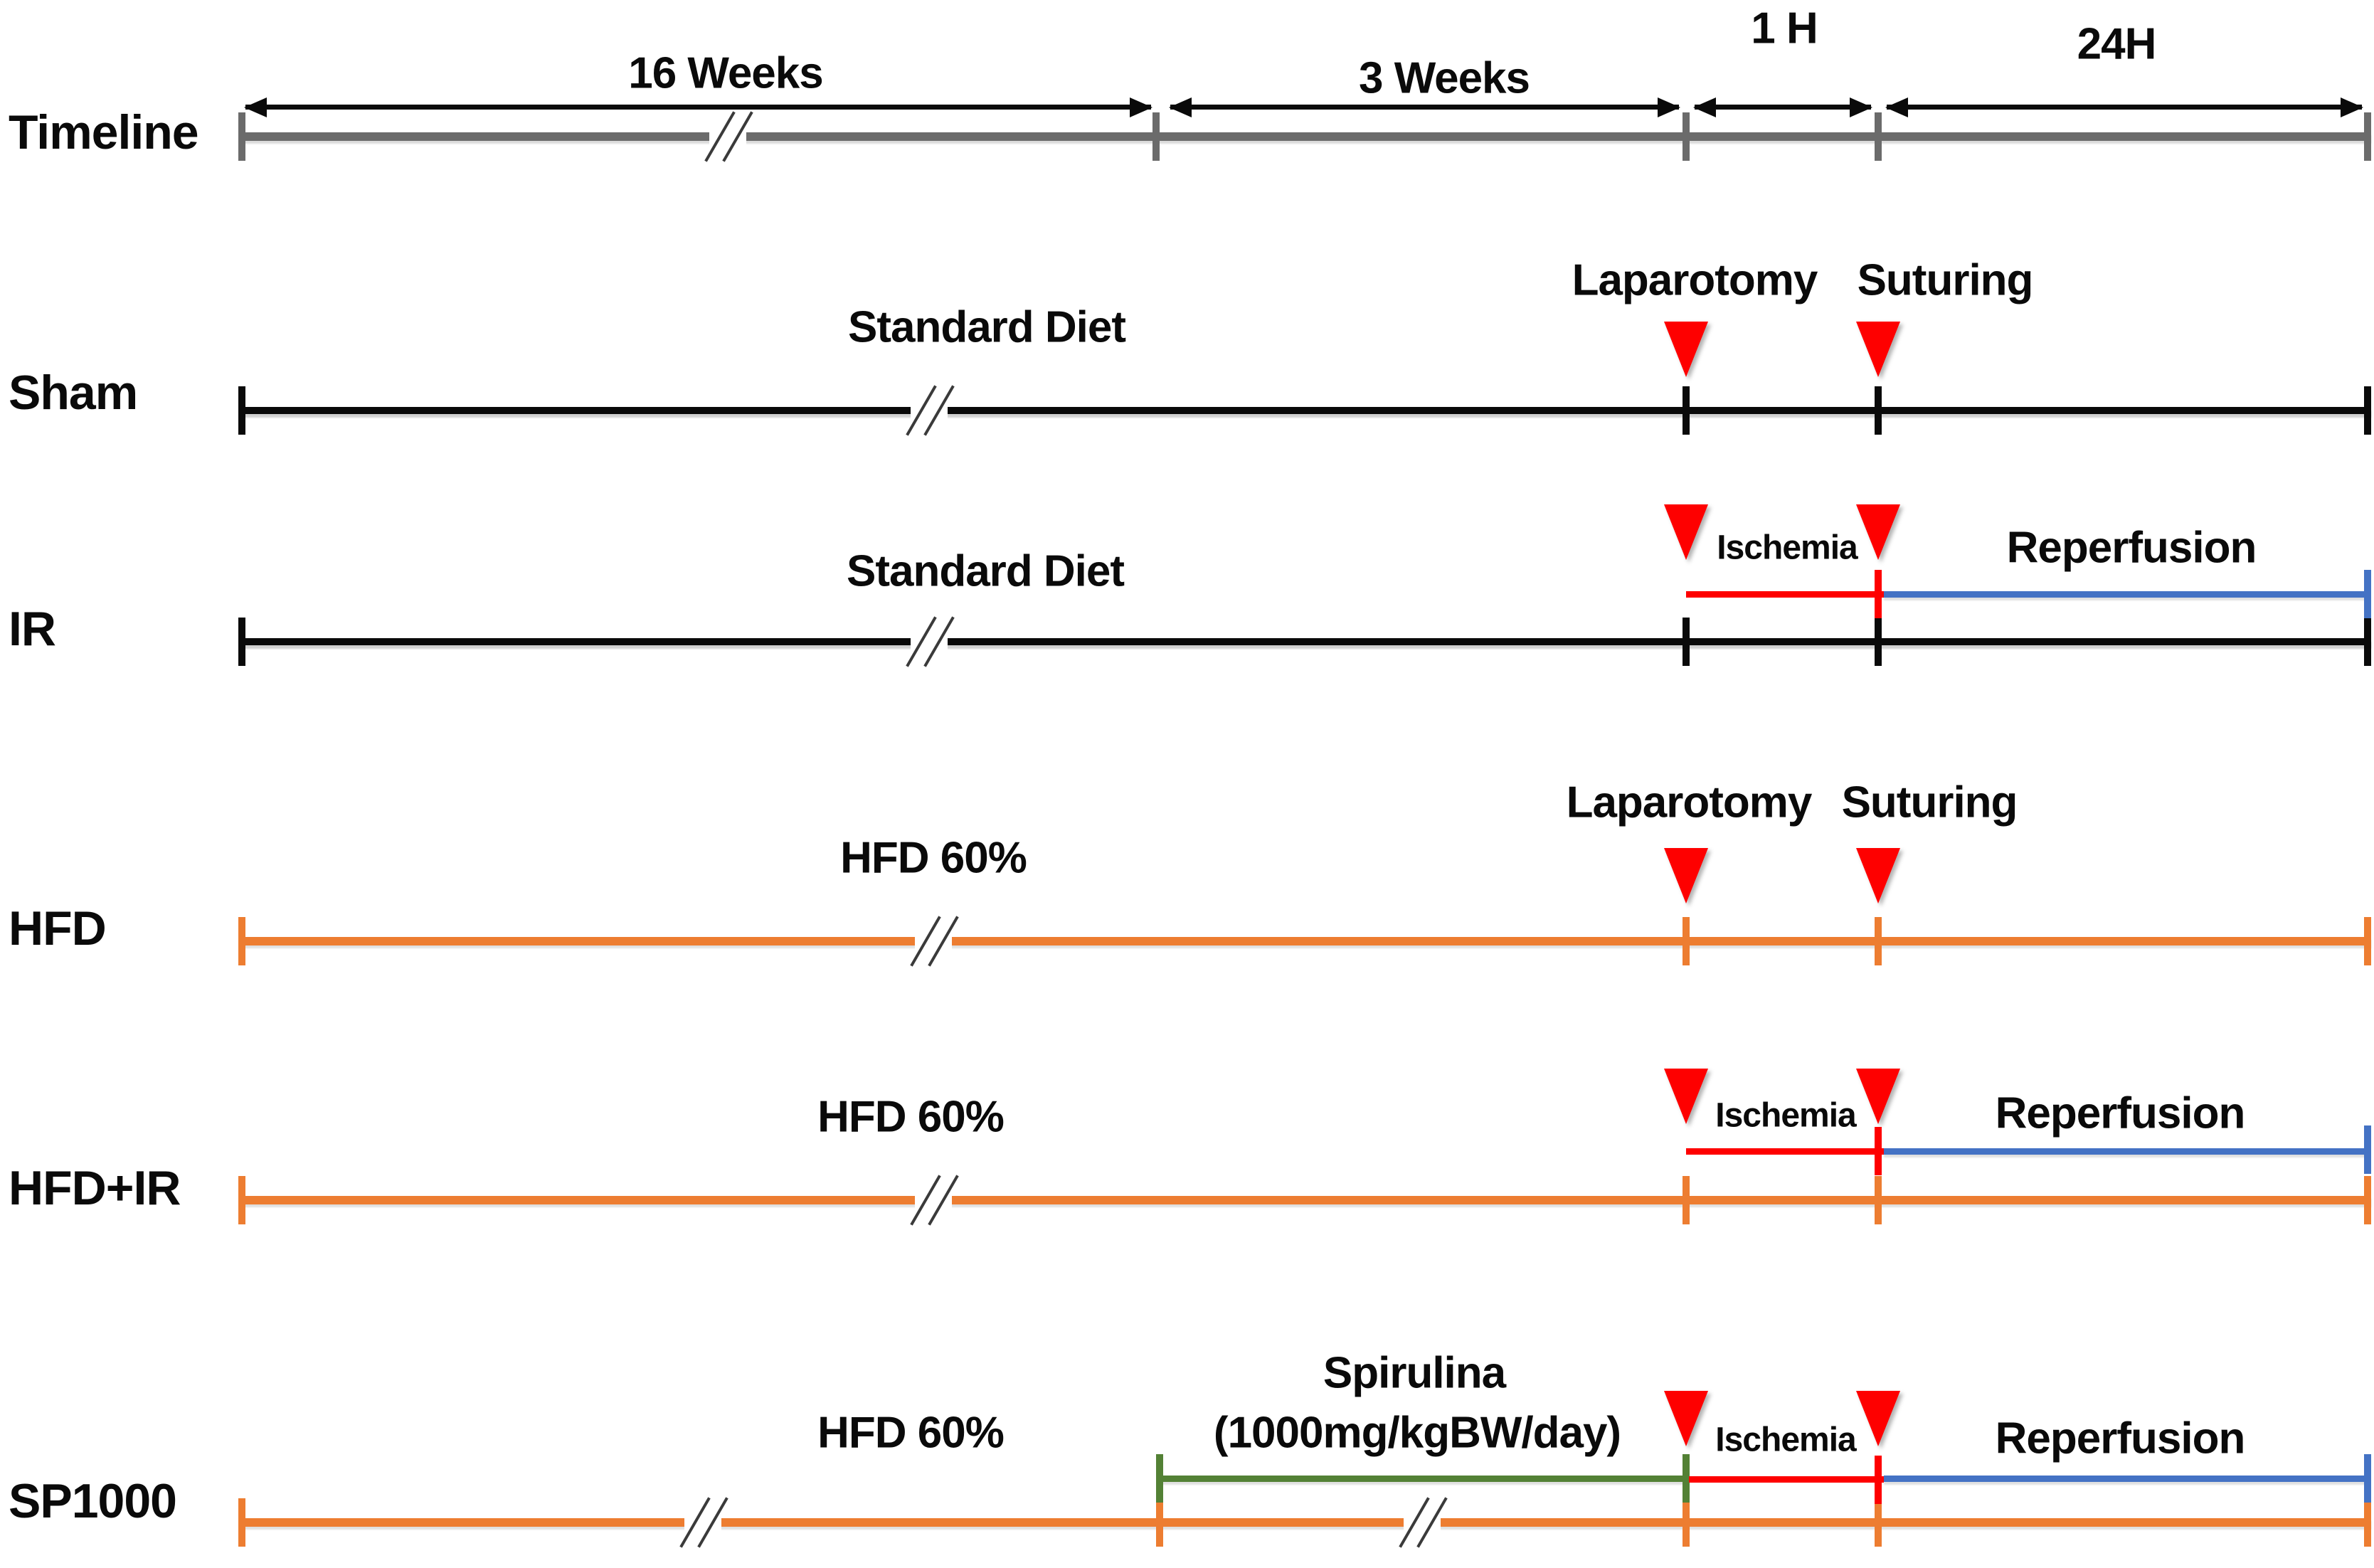  What do you see at coordinates (1414, 1373) in the screenshot?
I see `treatment-label-line1: Spirulina` at bounding box center [1414, 1373].